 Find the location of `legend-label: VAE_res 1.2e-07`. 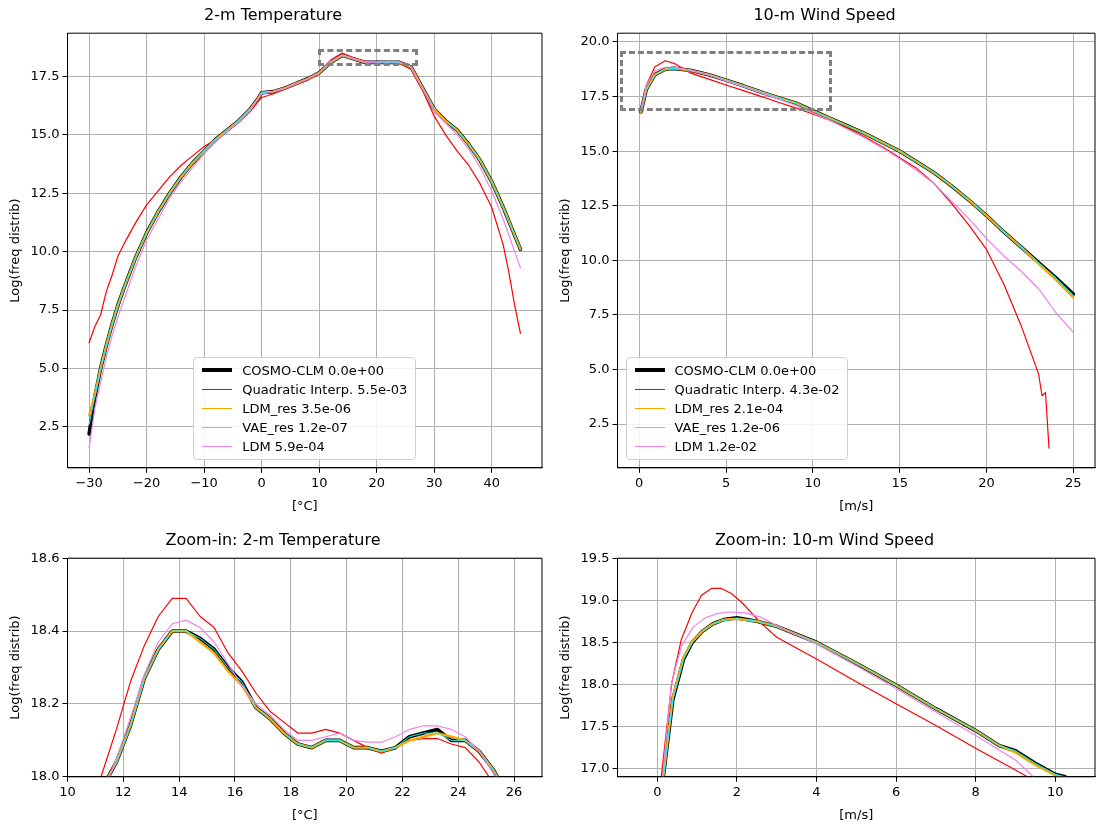

legend-label: VAE_res 1.2e-07 is located at coordinates (295, 427).